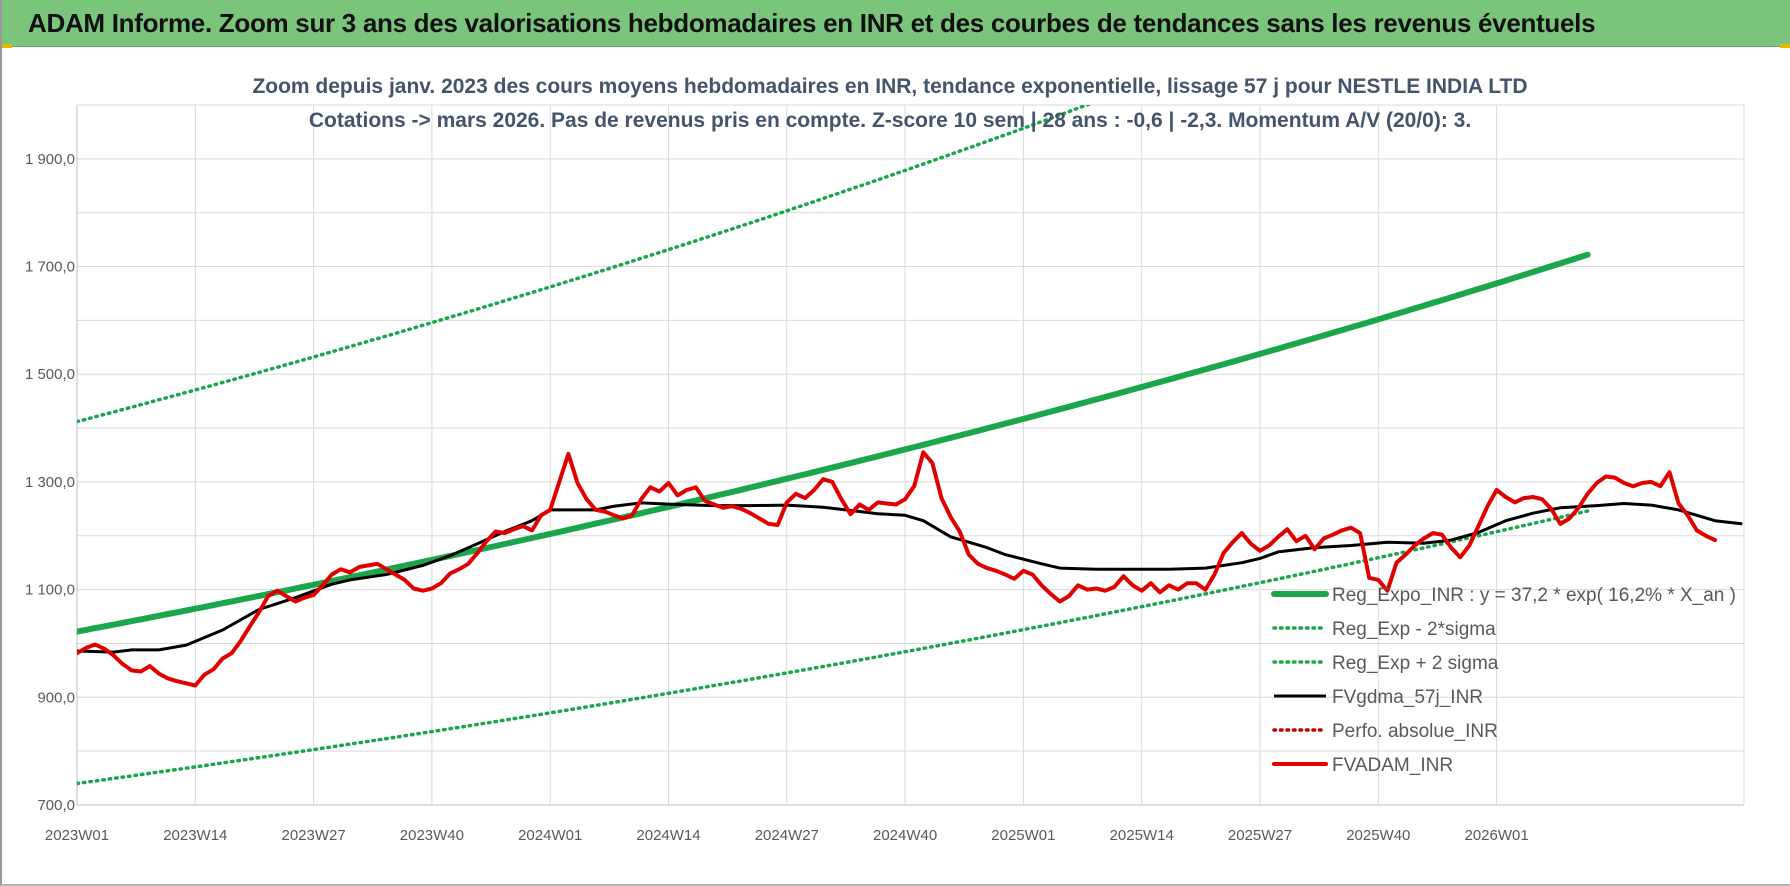 The image size is (1790, 886). I want to click on corner-marker-left, so click(7, 46).